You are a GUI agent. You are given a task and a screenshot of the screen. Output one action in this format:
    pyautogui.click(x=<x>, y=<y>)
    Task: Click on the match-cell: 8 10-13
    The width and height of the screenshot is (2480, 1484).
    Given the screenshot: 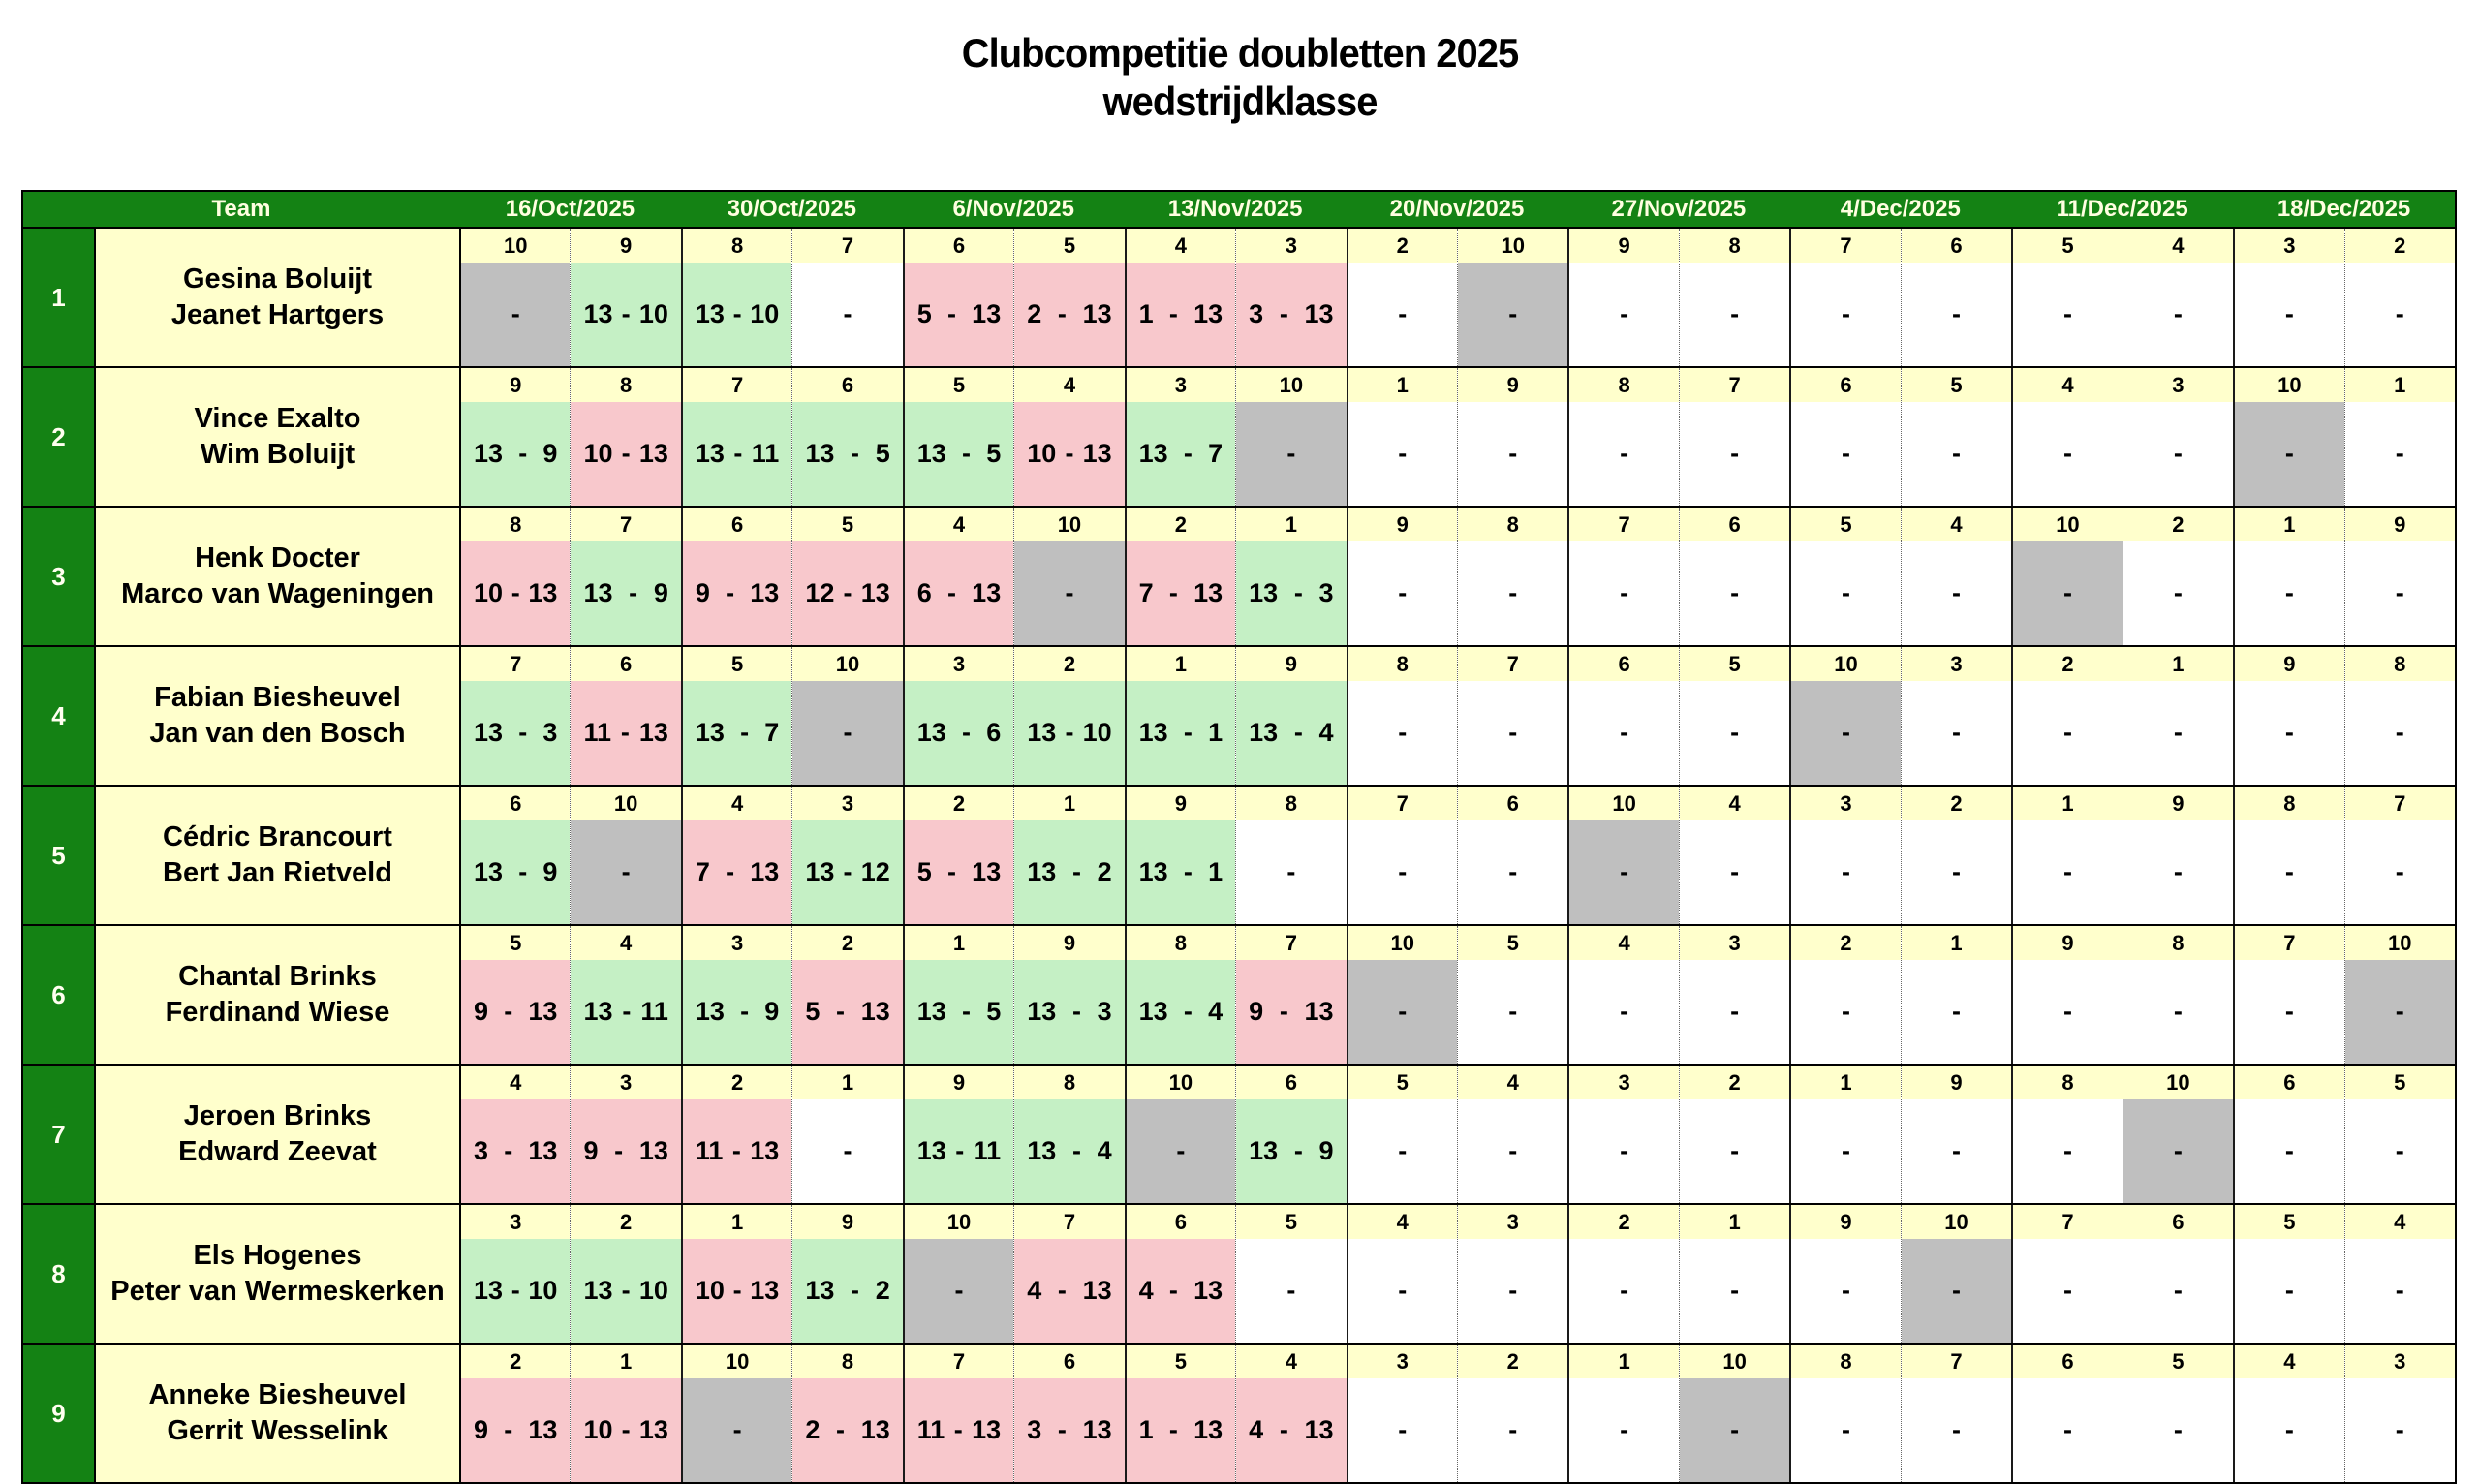 What is the action you would take?
    pyautogui.click(x=625, y=437)
    